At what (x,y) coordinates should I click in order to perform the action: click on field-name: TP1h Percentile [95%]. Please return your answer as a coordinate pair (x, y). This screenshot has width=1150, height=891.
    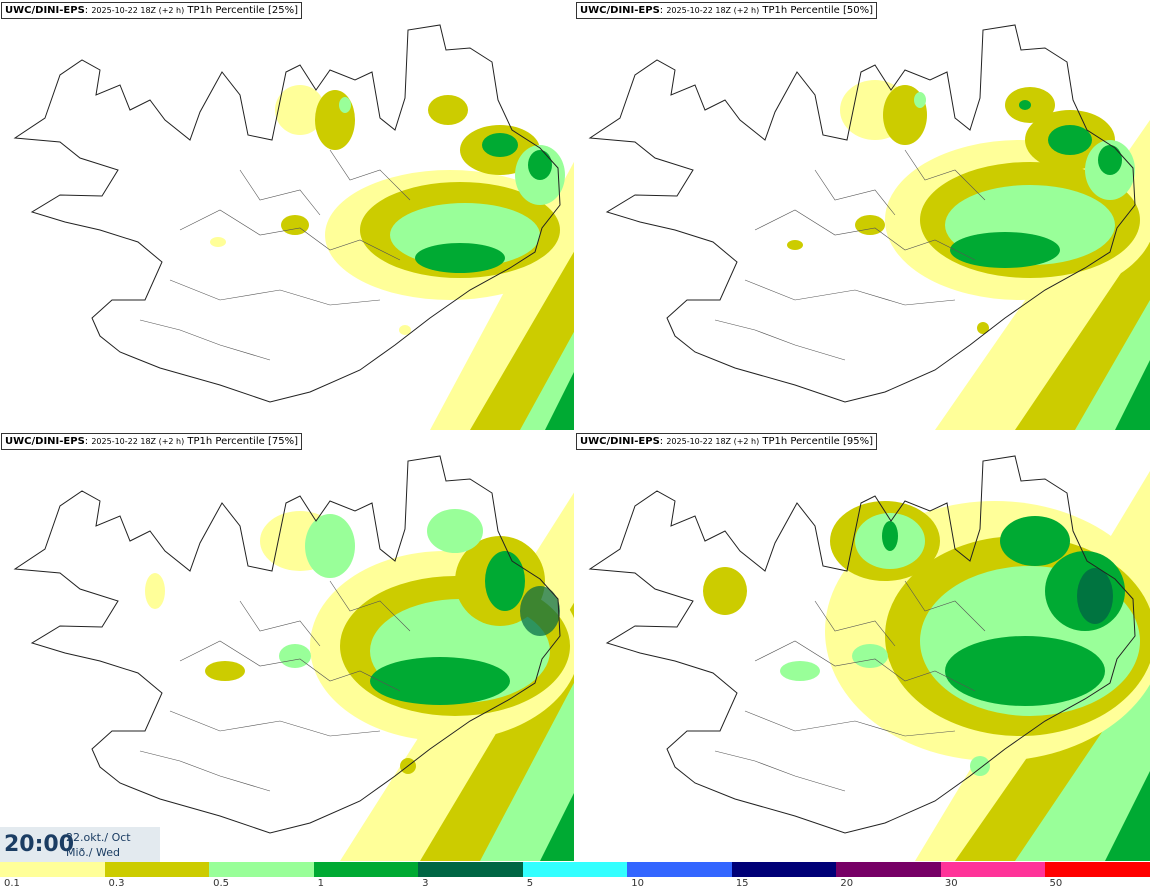
    Looking at the image, I should click on (817, 441).